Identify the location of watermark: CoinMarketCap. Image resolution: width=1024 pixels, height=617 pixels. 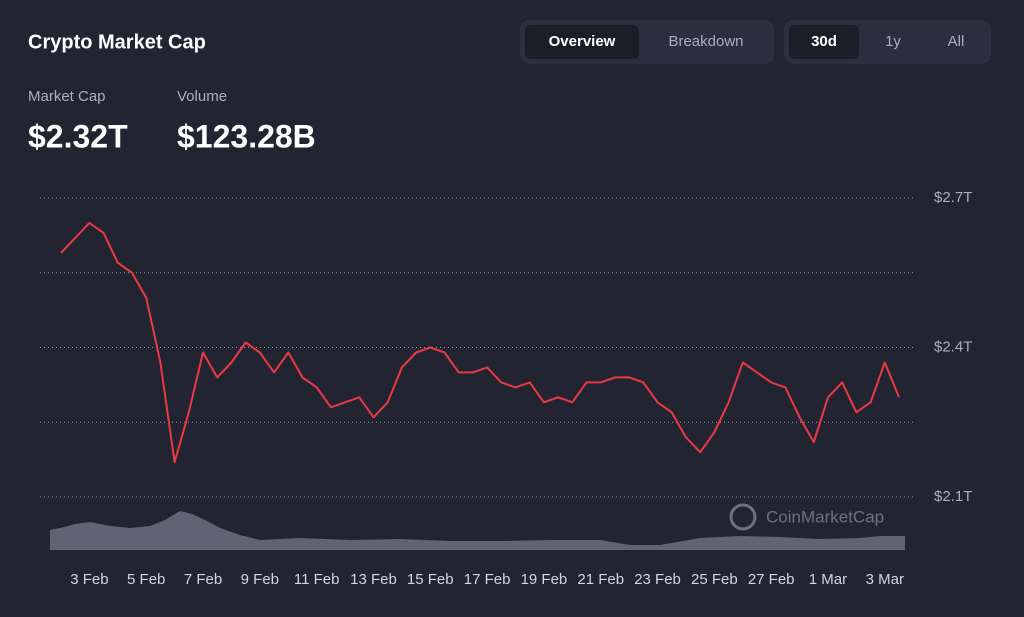
(806, 517).